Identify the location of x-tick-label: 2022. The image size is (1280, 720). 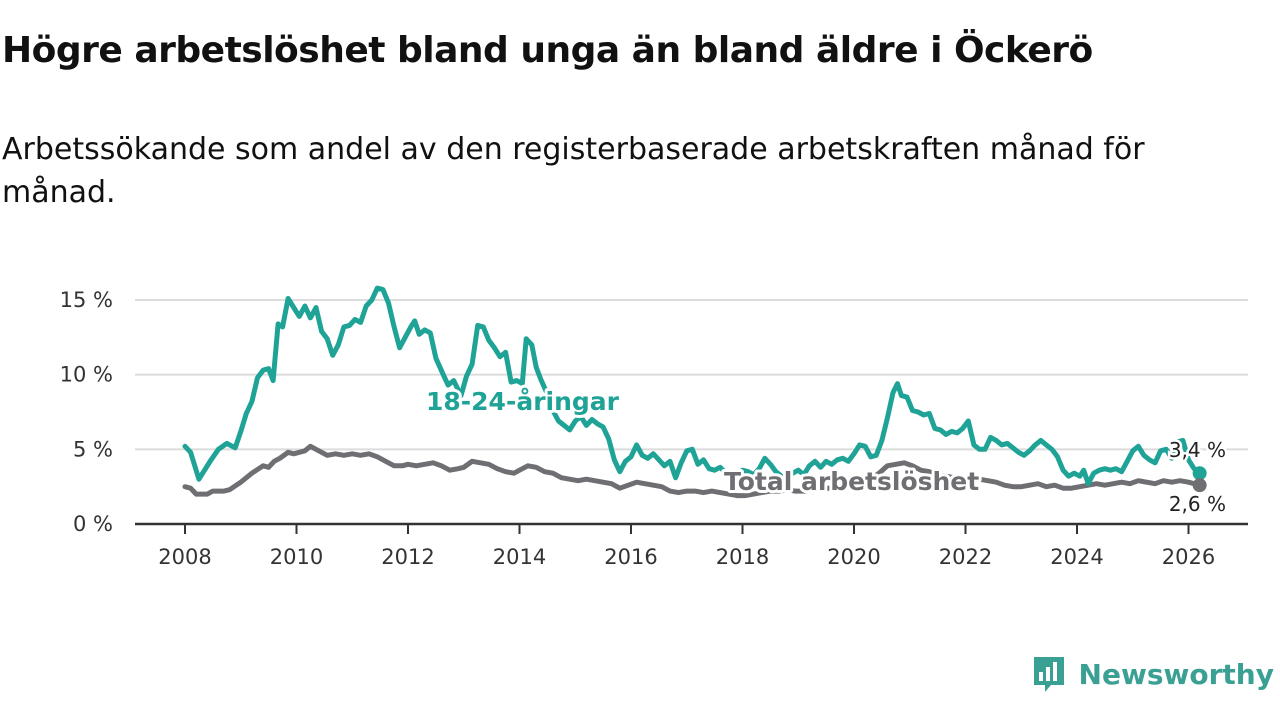
(965, 557).